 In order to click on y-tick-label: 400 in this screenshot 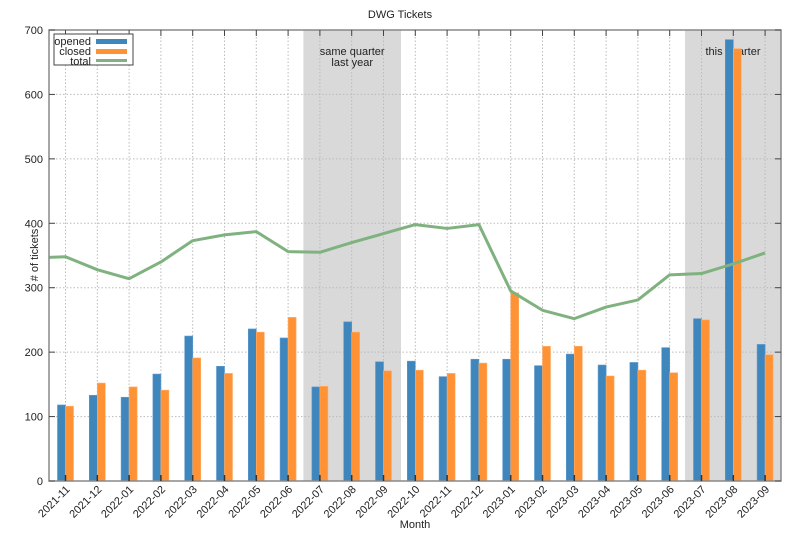, I will do `click(34, 224)`.